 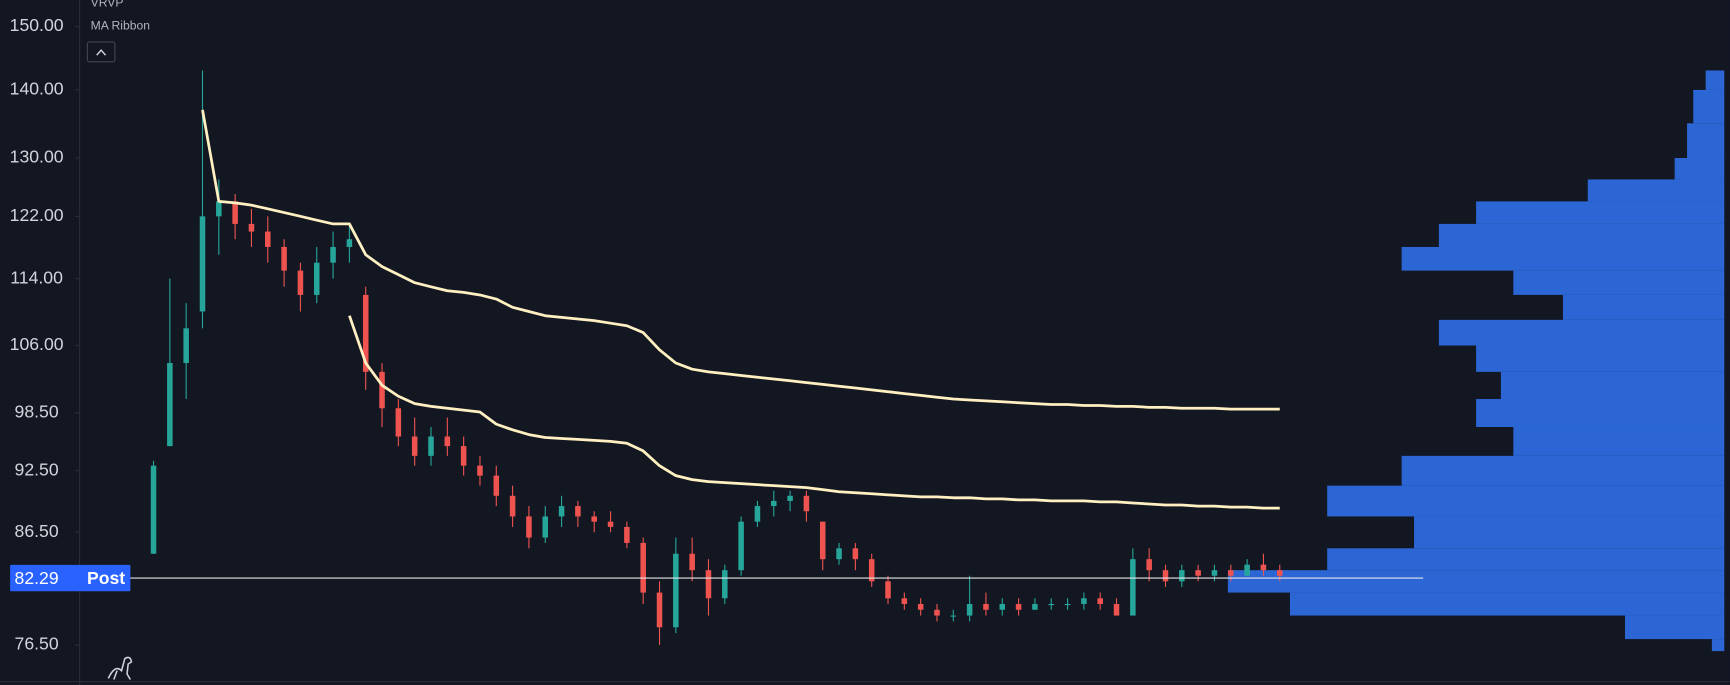 What do you see at coordinates (107, 5) in the screenshot?
I see `indicator-label: VRVP` at bounding box center [107, 5].